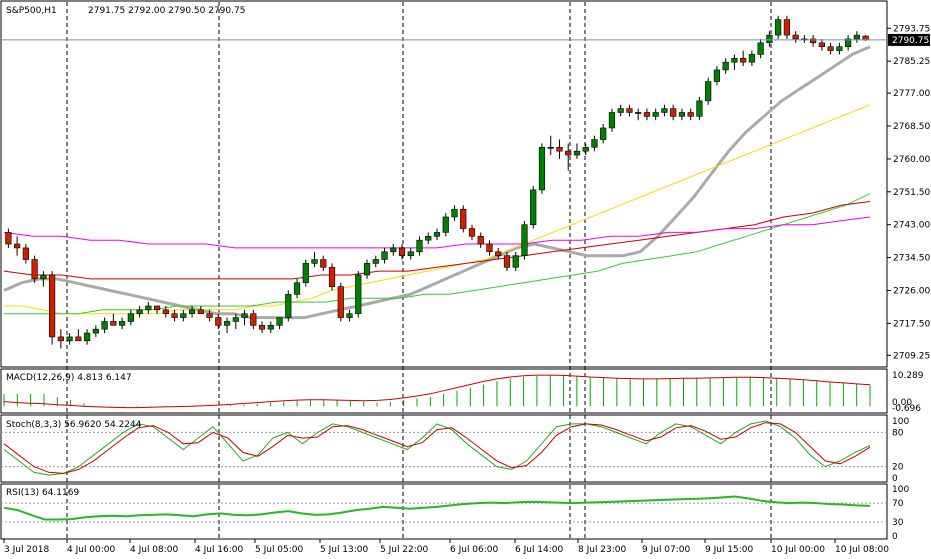  I want to click on rsi-tick-label: 70, so click(898, 504).